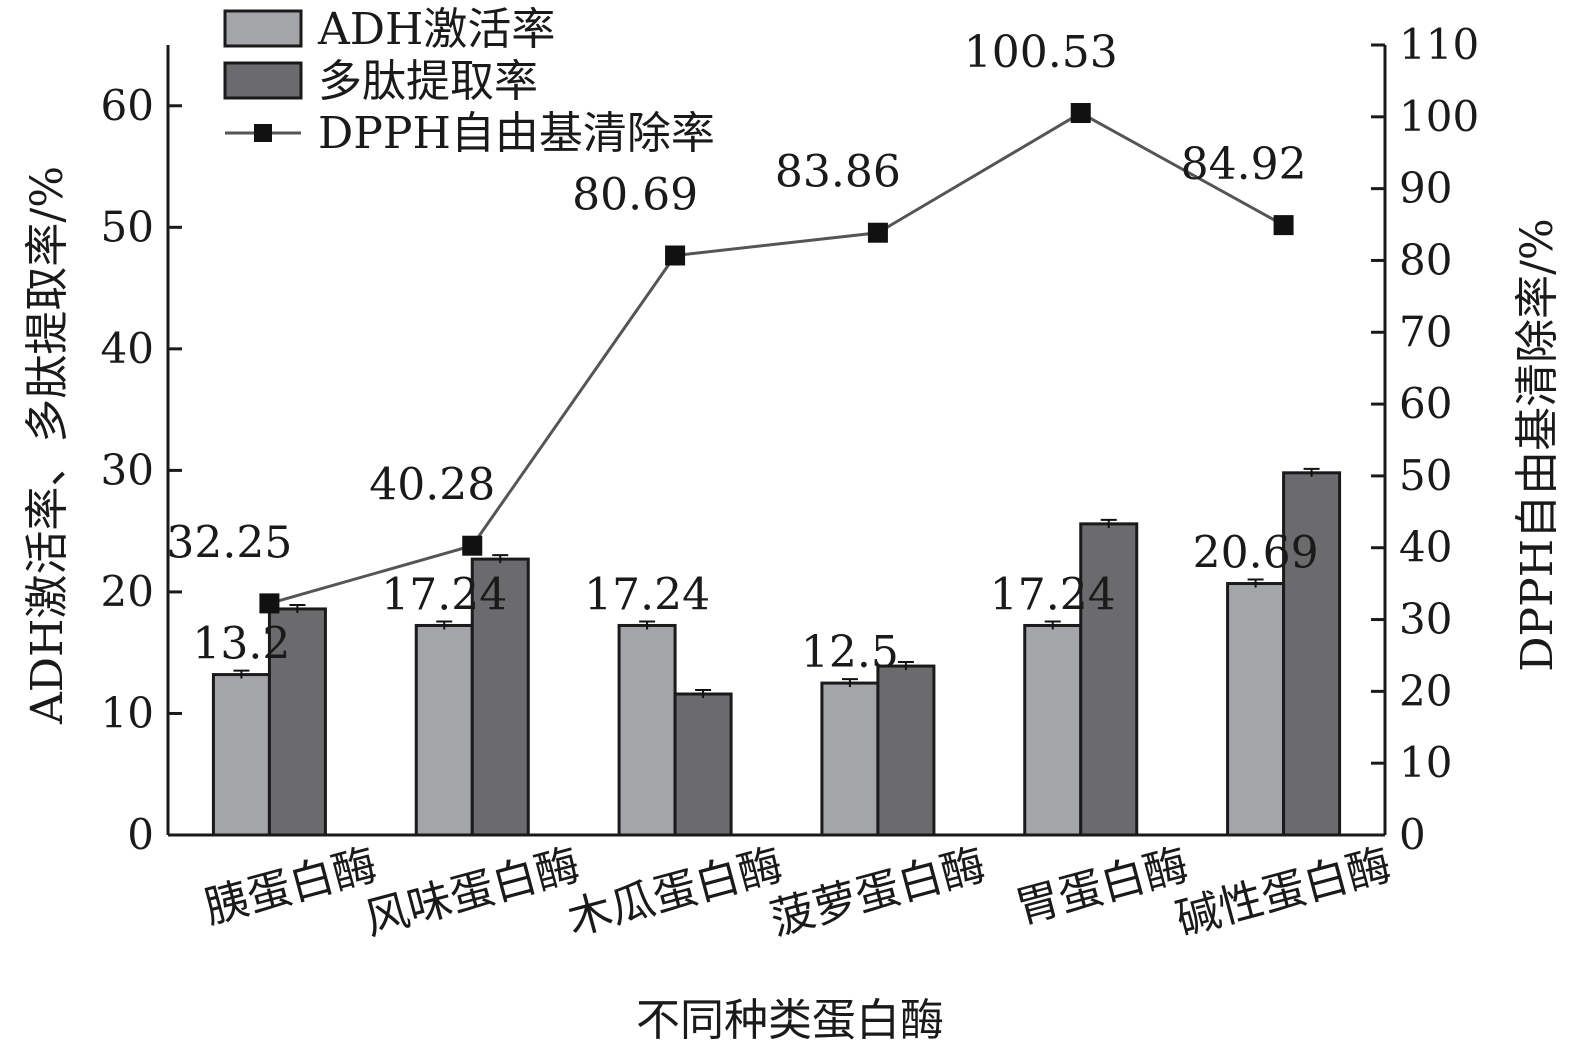 The width and height of the screenshot is (1575, 1051). Describe the element at coordinates (1439, 116) in the screenshot. I see `y-right-tick-label-10: 100` at that location.